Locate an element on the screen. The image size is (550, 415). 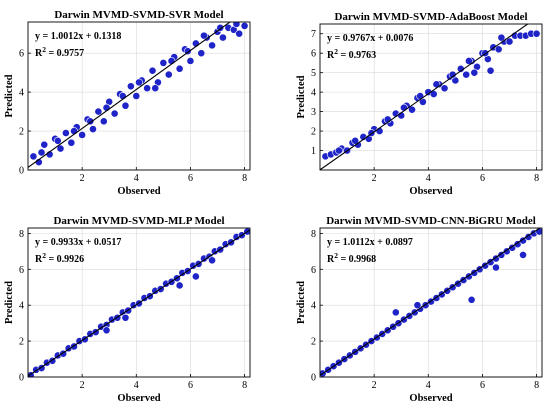
y-tick-label: 3 is located at coordinates (313, 112).